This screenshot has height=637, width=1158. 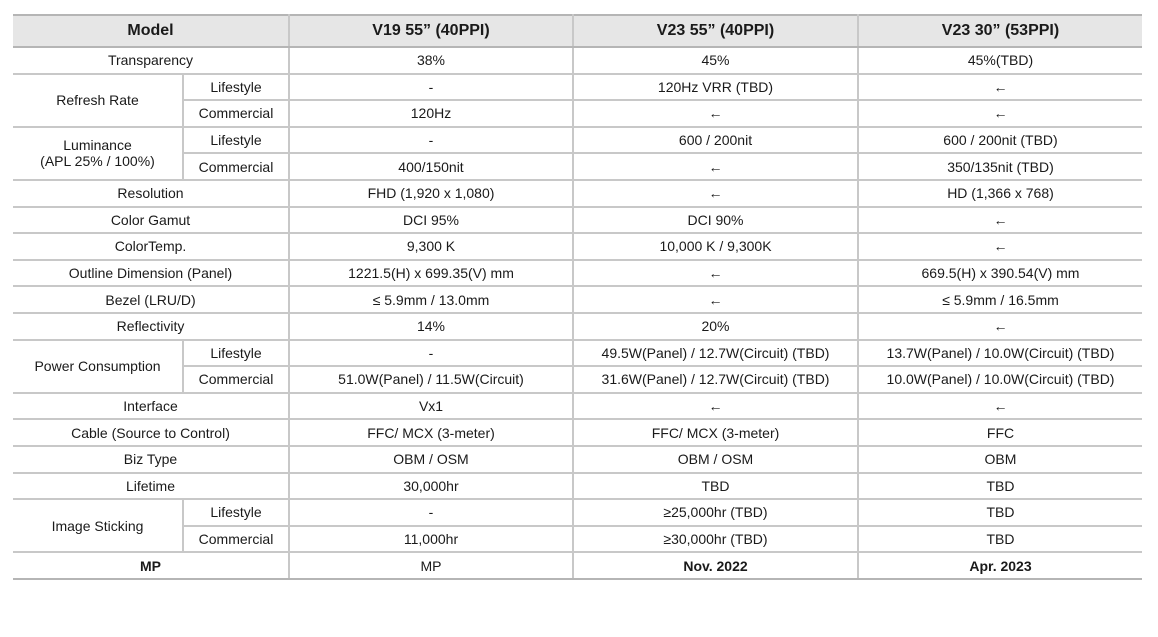 I want to click on row-label: Reflectivity, so click(x=151, y=326).